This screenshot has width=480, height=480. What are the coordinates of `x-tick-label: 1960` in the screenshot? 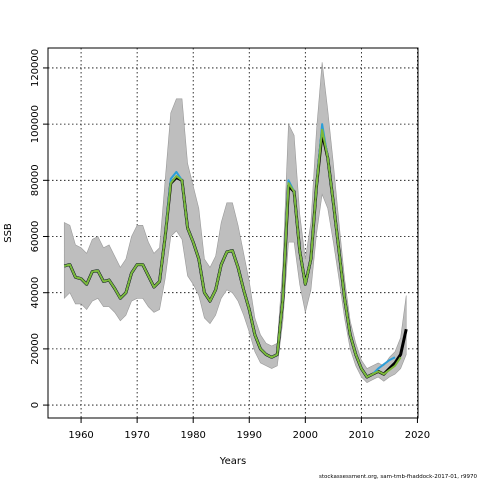 It's located at (80, 435).